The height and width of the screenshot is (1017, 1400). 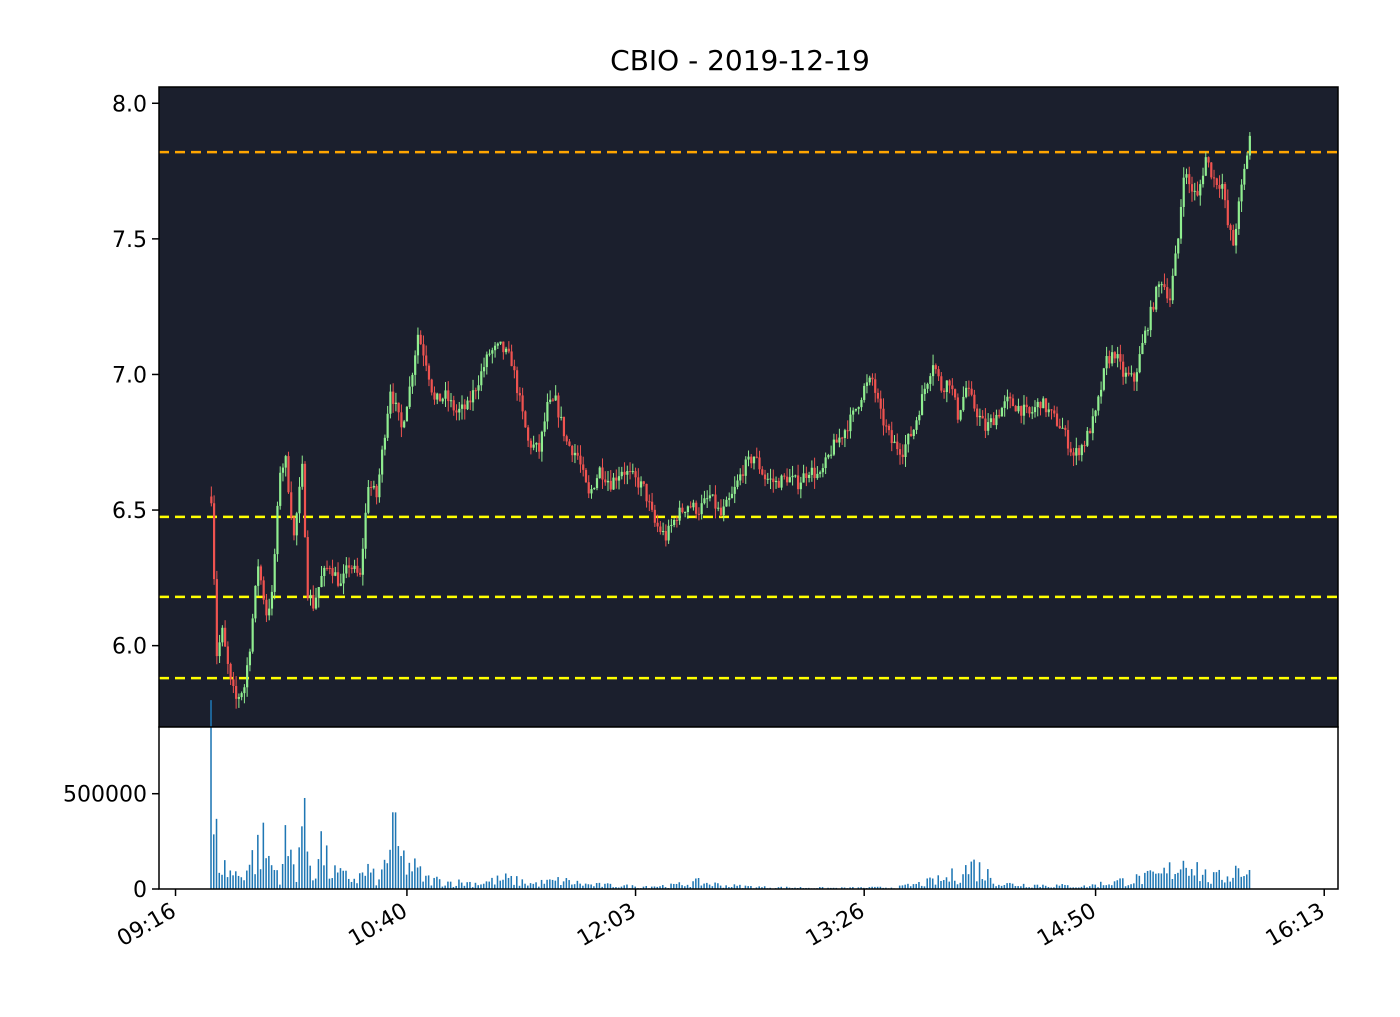 What do you see at coordinates (135, 376) in the screenshot?
I see `price-axis: 6.0 6.5 7.0 7.5 8.0` at bounding box center [135, 376].